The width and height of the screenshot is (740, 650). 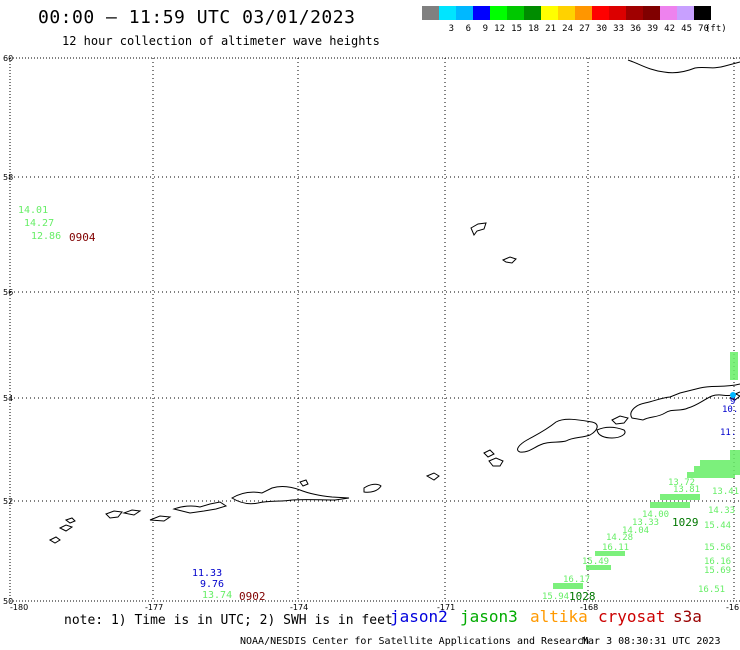 What do you see at coordinates (432, 476) in the screenshot?
I see `yunaska` at bounding box center [432, 476].